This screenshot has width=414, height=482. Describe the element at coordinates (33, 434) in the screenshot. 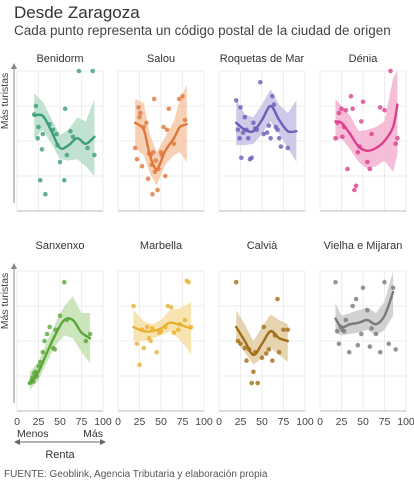

I see `x-axis-label-left: Menos` at that location.